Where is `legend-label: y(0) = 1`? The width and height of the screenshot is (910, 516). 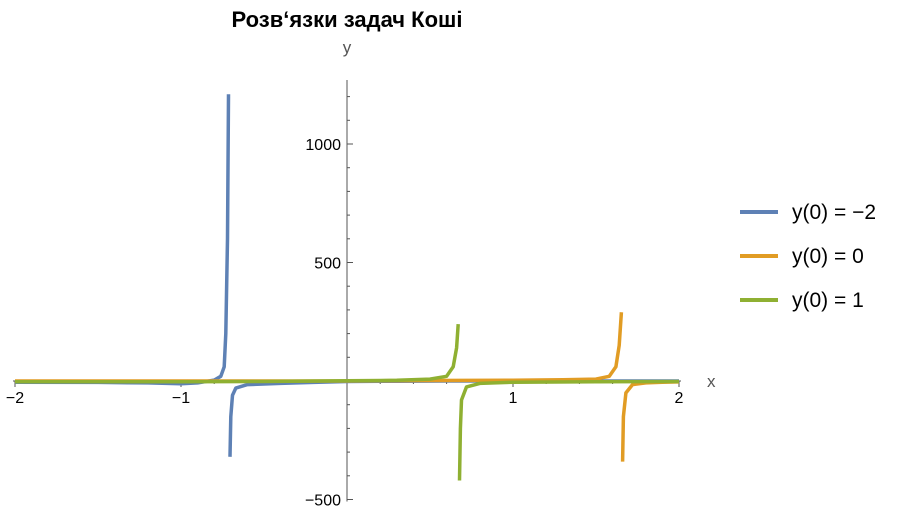
legend-label: y(0) = 1 is located at coordinates (828, 300).